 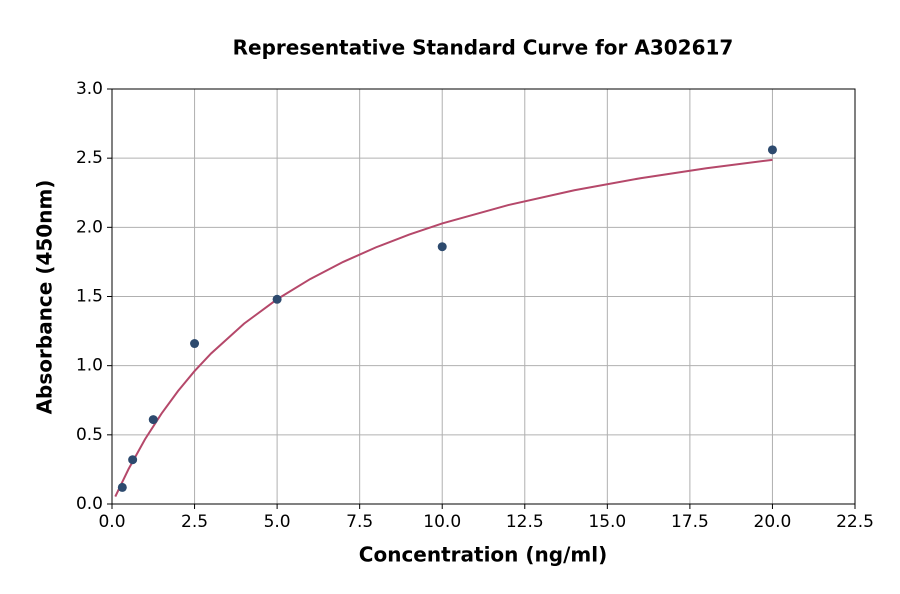 I want to click on x-tick-label: 10.0, so click(x=442, y=522).